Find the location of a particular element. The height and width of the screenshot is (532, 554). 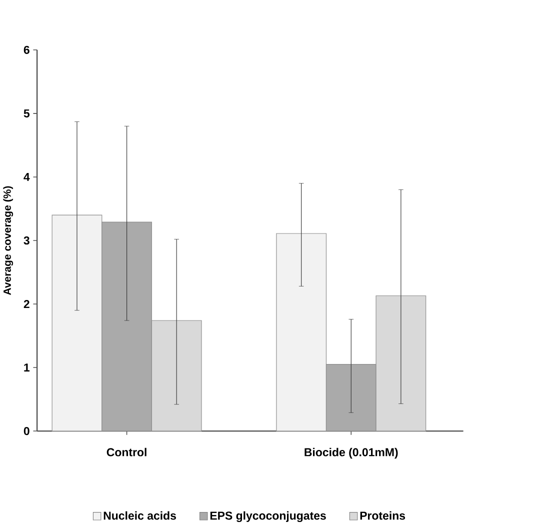

y-axis-title: Average coverage (%) is located at coordinates (8, 241).